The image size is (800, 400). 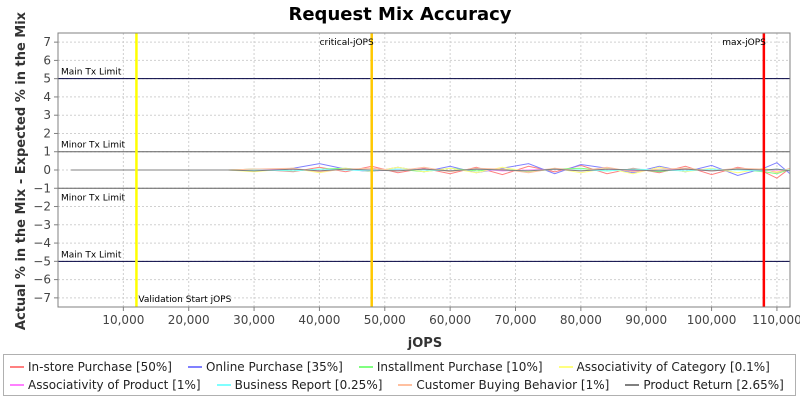 What do you see at coordinates (385, 320) in the screenshot?
I see `x-tick-label: 50,000` at bounding box center [385, 320].